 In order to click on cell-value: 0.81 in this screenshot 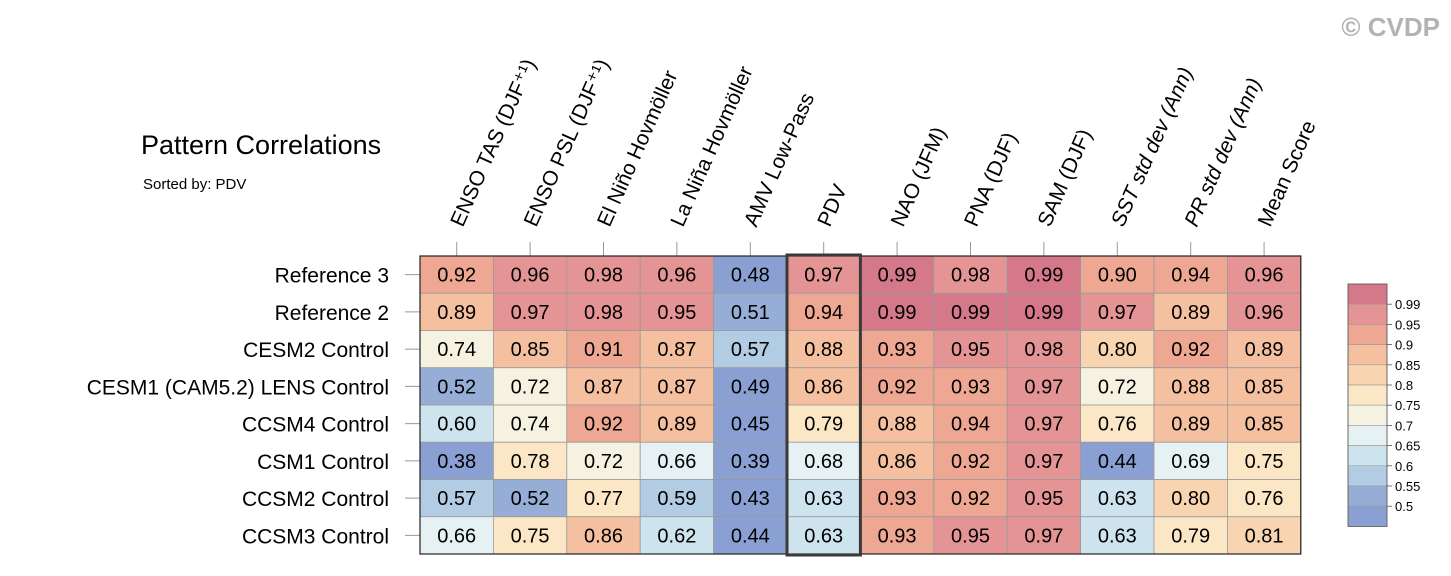, I will do `click(1264, 536)`.